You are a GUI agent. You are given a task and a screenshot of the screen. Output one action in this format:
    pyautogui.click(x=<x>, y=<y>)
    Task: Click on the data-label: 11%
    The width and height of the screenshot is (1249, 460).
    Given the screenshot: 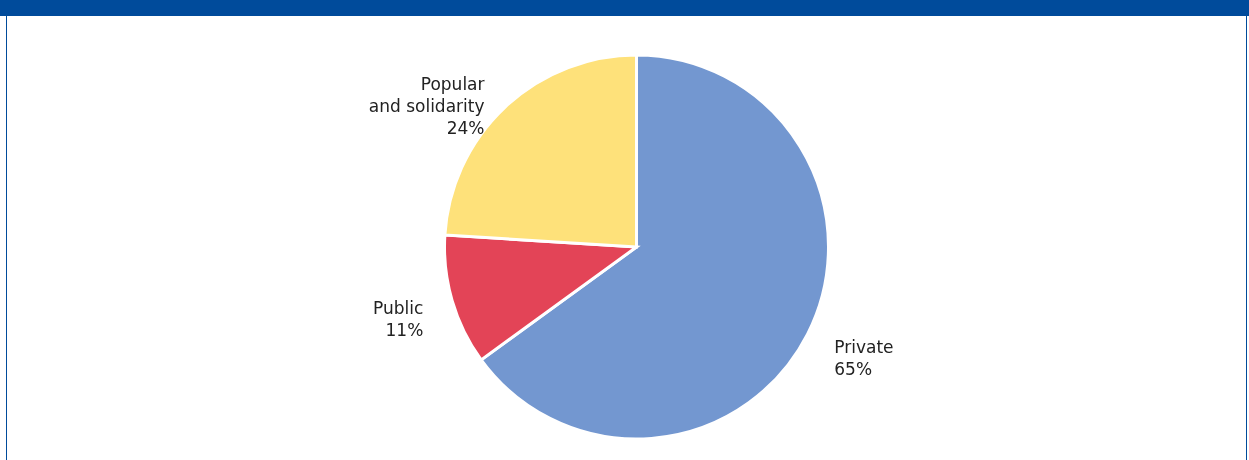 What is the action you would take?
    pyautogui.click(x=404, y=329)
    